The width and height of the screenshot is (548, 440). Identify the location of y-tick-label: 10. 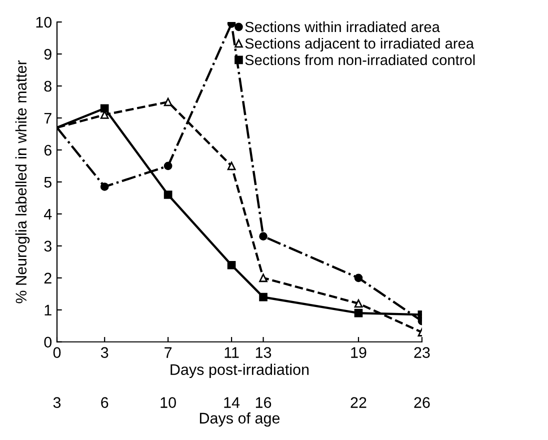
(44, 22).